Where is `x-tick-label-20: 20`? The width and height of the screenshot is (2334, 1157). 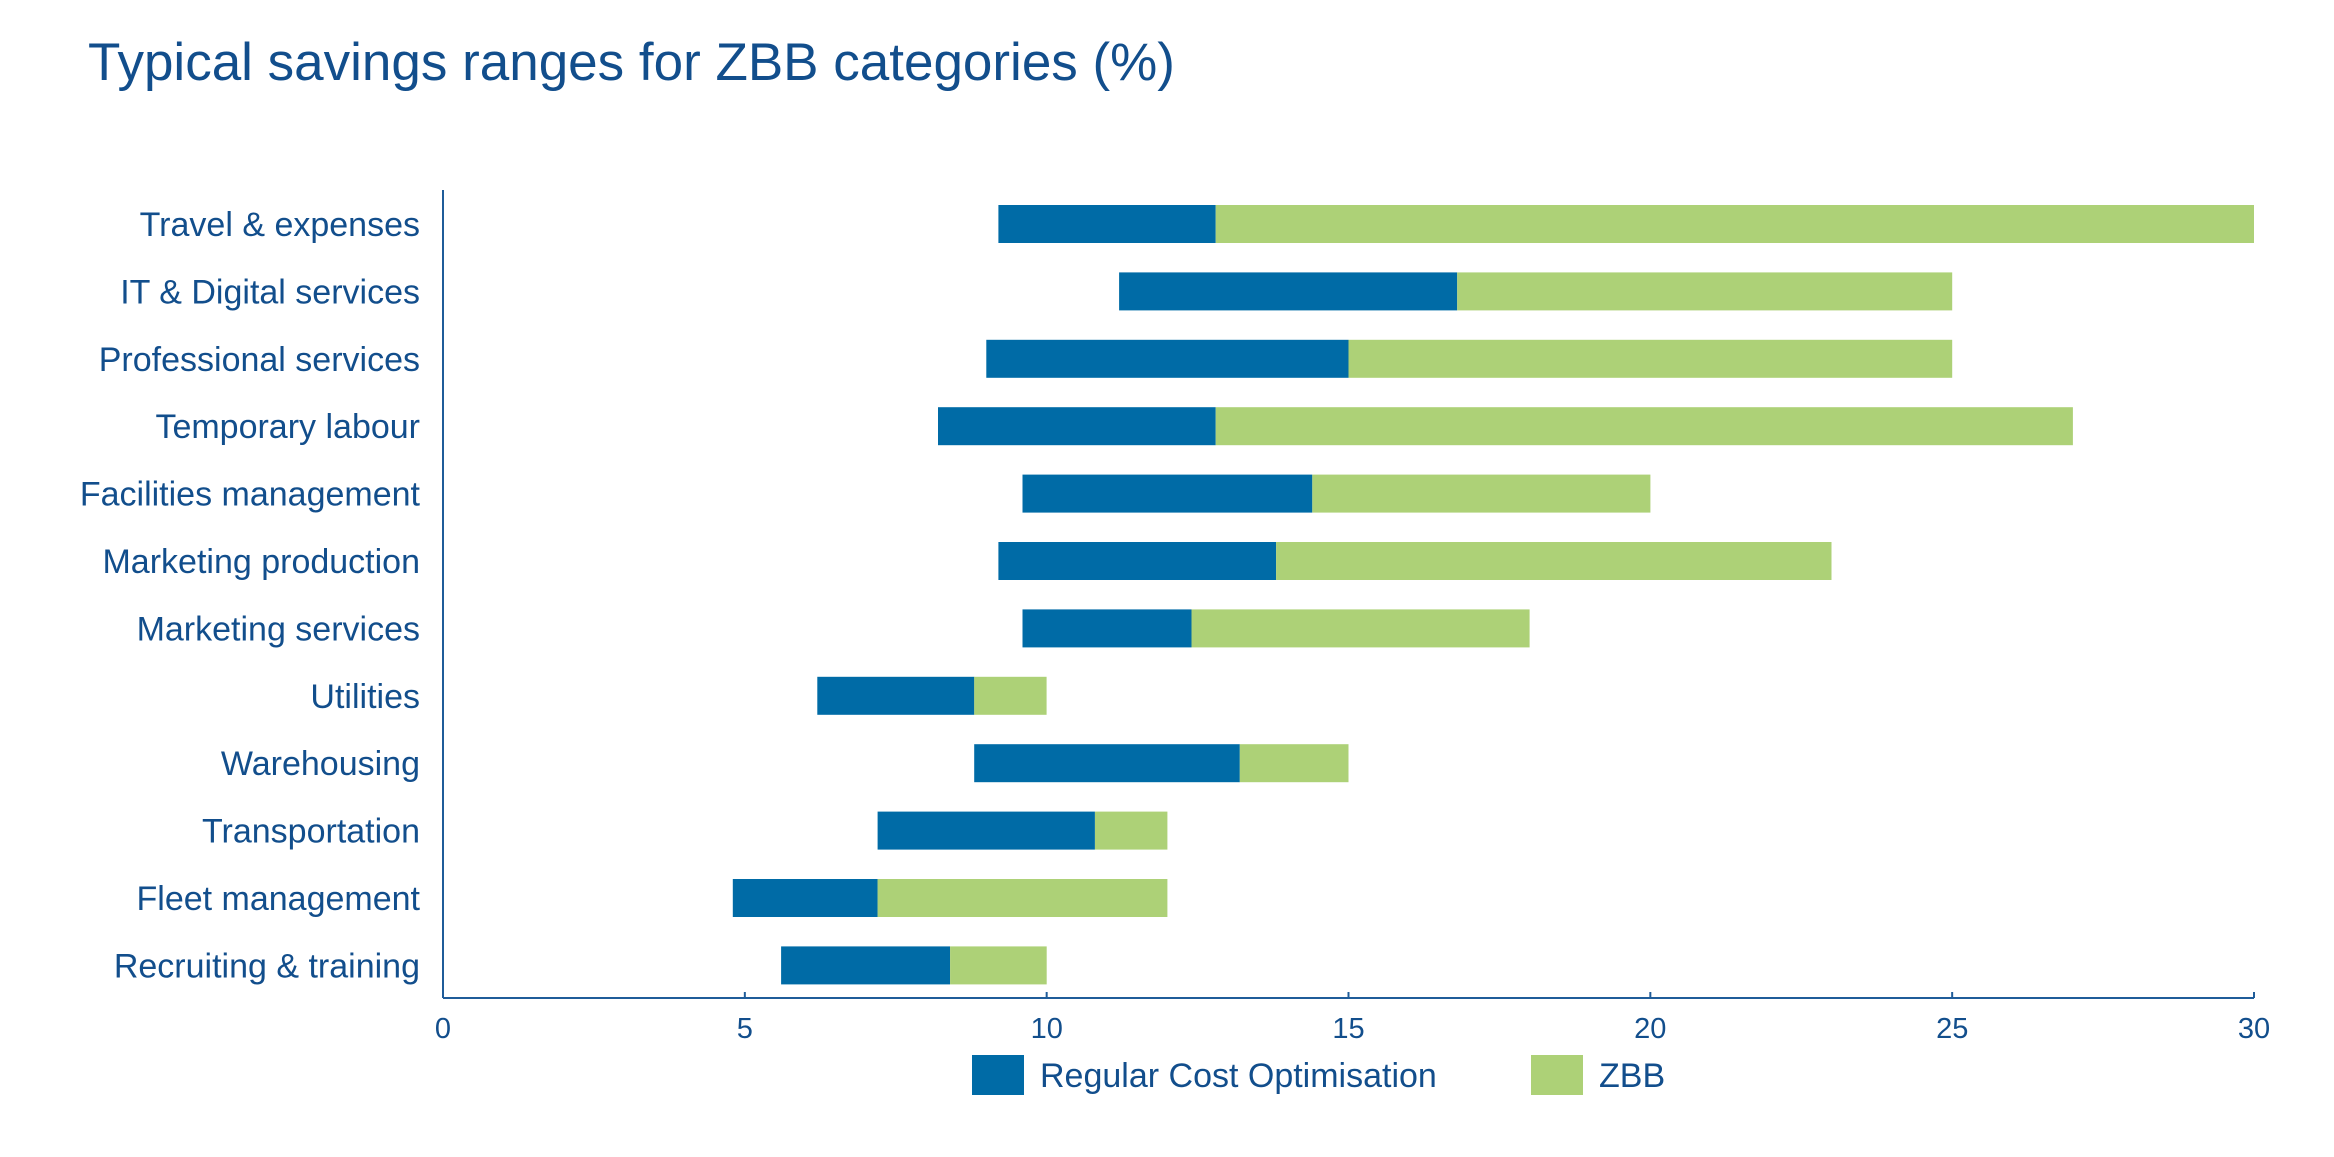 x-tick-label-20: 20 is located at coordinates (1650, 1029).